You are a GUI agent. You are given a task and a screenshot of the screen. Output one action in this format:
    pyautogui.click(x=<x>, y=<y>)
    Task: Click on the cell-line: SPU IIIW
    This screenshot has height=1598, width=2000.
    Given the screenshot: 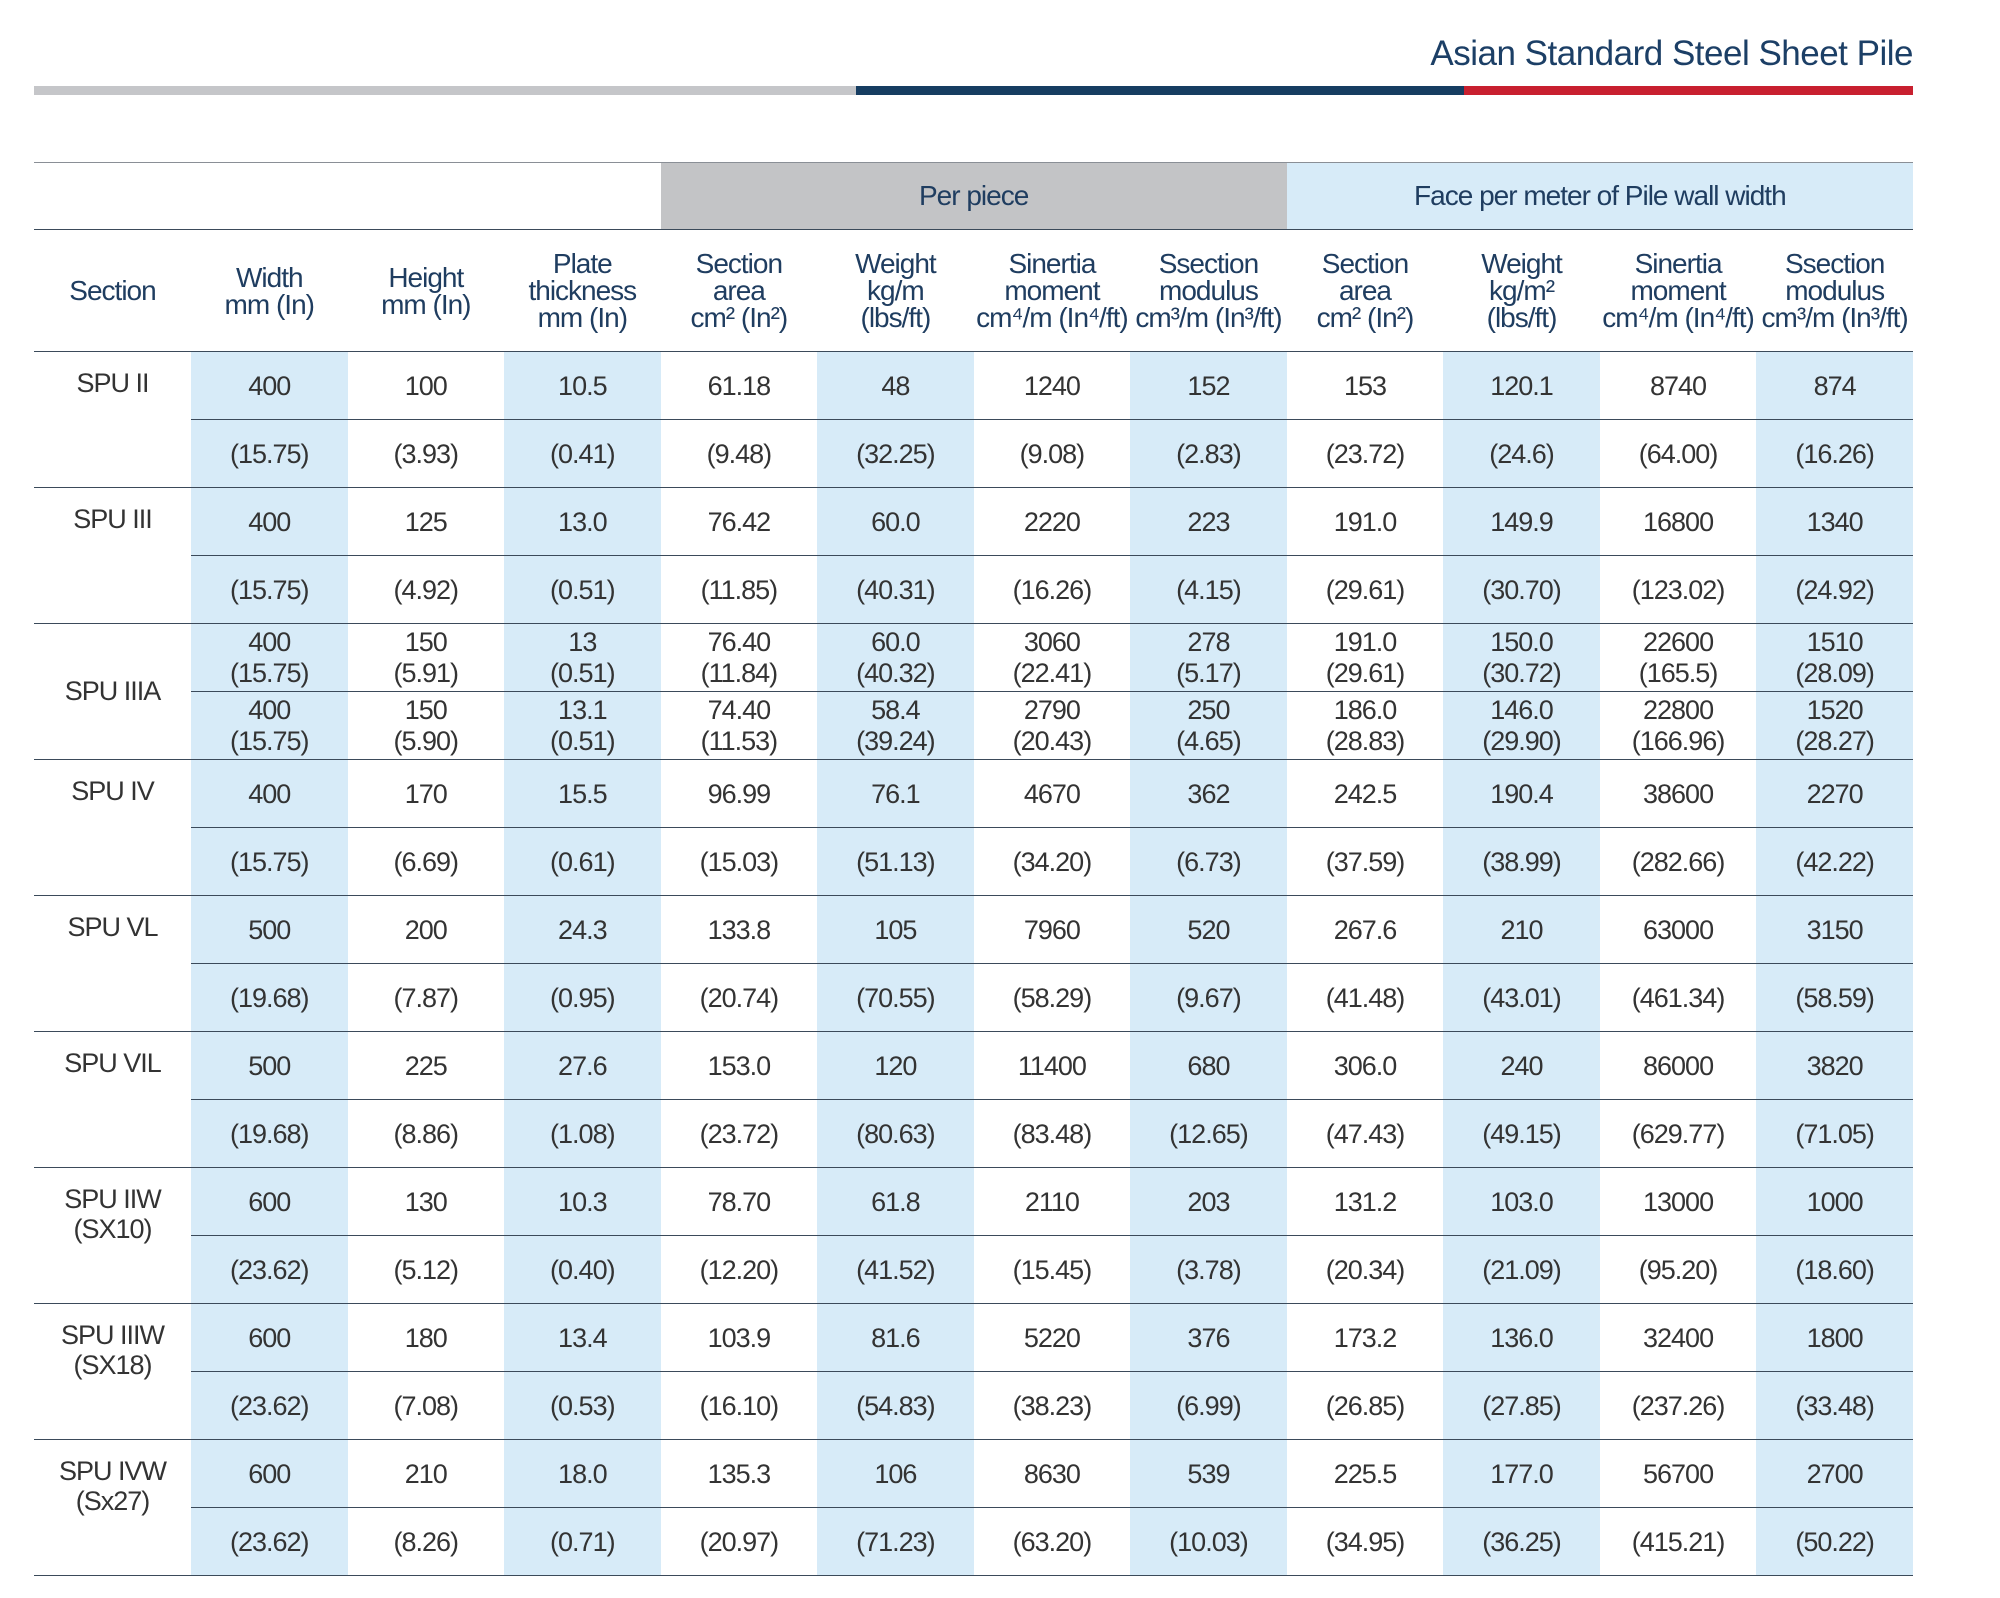 What is the action you would take?
    pyautogui.click(x=112, y=1335)
    